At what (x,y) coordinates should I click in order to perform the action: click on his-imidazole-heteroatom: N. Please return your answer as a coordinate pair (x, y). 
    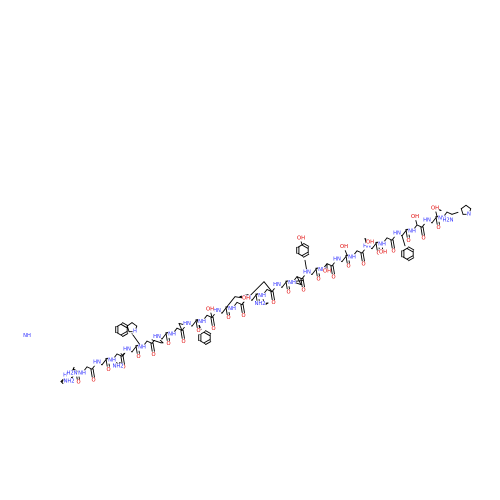
    Looking at the image, I should click on (469, 214).